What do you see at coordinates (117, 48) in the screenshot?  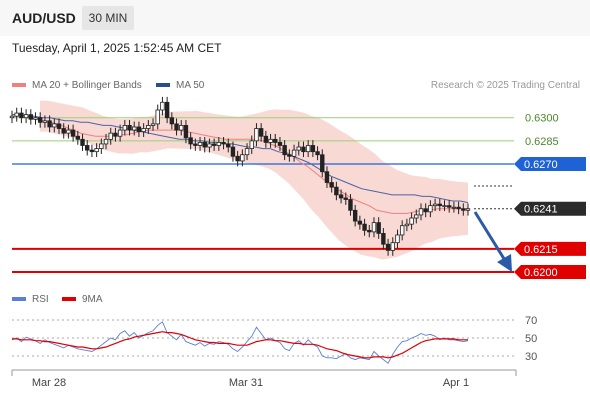 I see `datetime-label: Tuesday, April 1, 2025 1:52:45 AM CET` at bounding box center [117, 48].